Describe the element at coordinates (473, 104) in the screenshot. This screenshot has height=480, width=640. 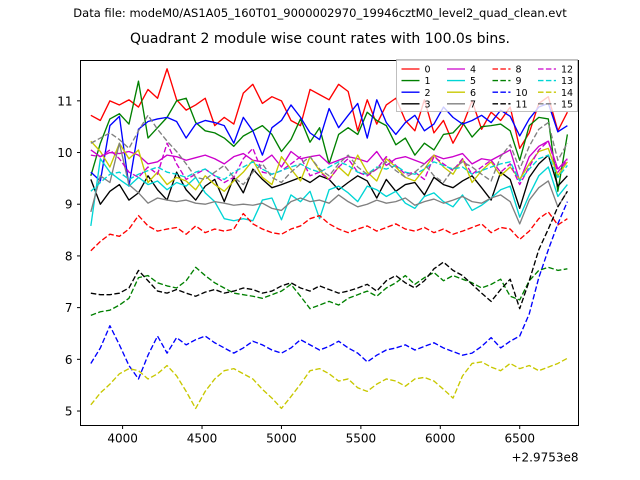
I see `legend-label-7: 7` at that location.